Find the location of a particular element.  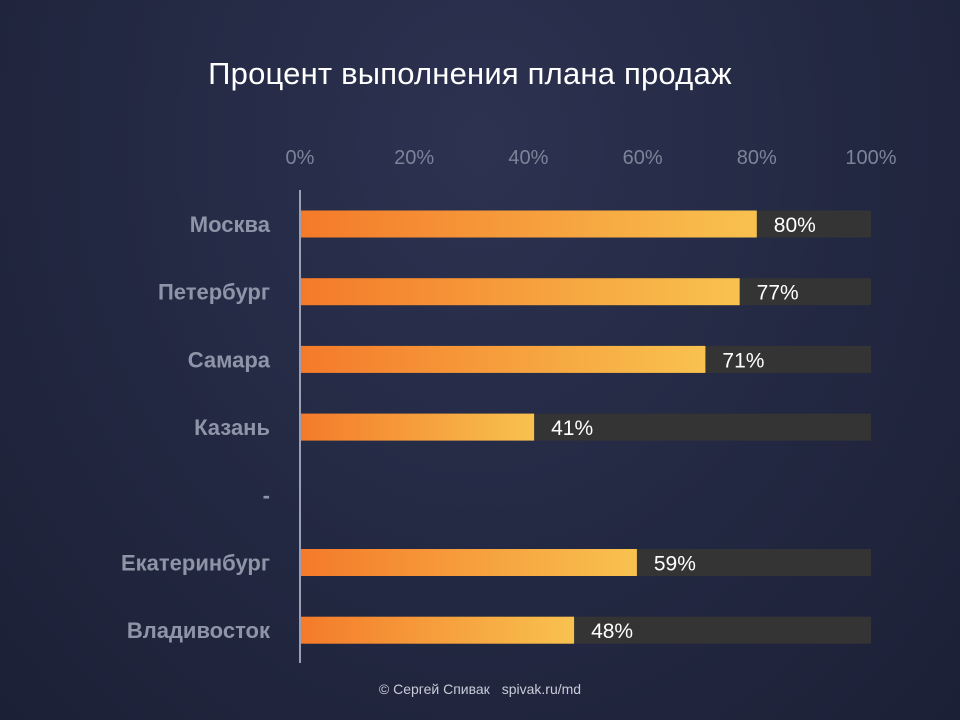

bar-value-label: 41% is located at coordinates (572, 428).